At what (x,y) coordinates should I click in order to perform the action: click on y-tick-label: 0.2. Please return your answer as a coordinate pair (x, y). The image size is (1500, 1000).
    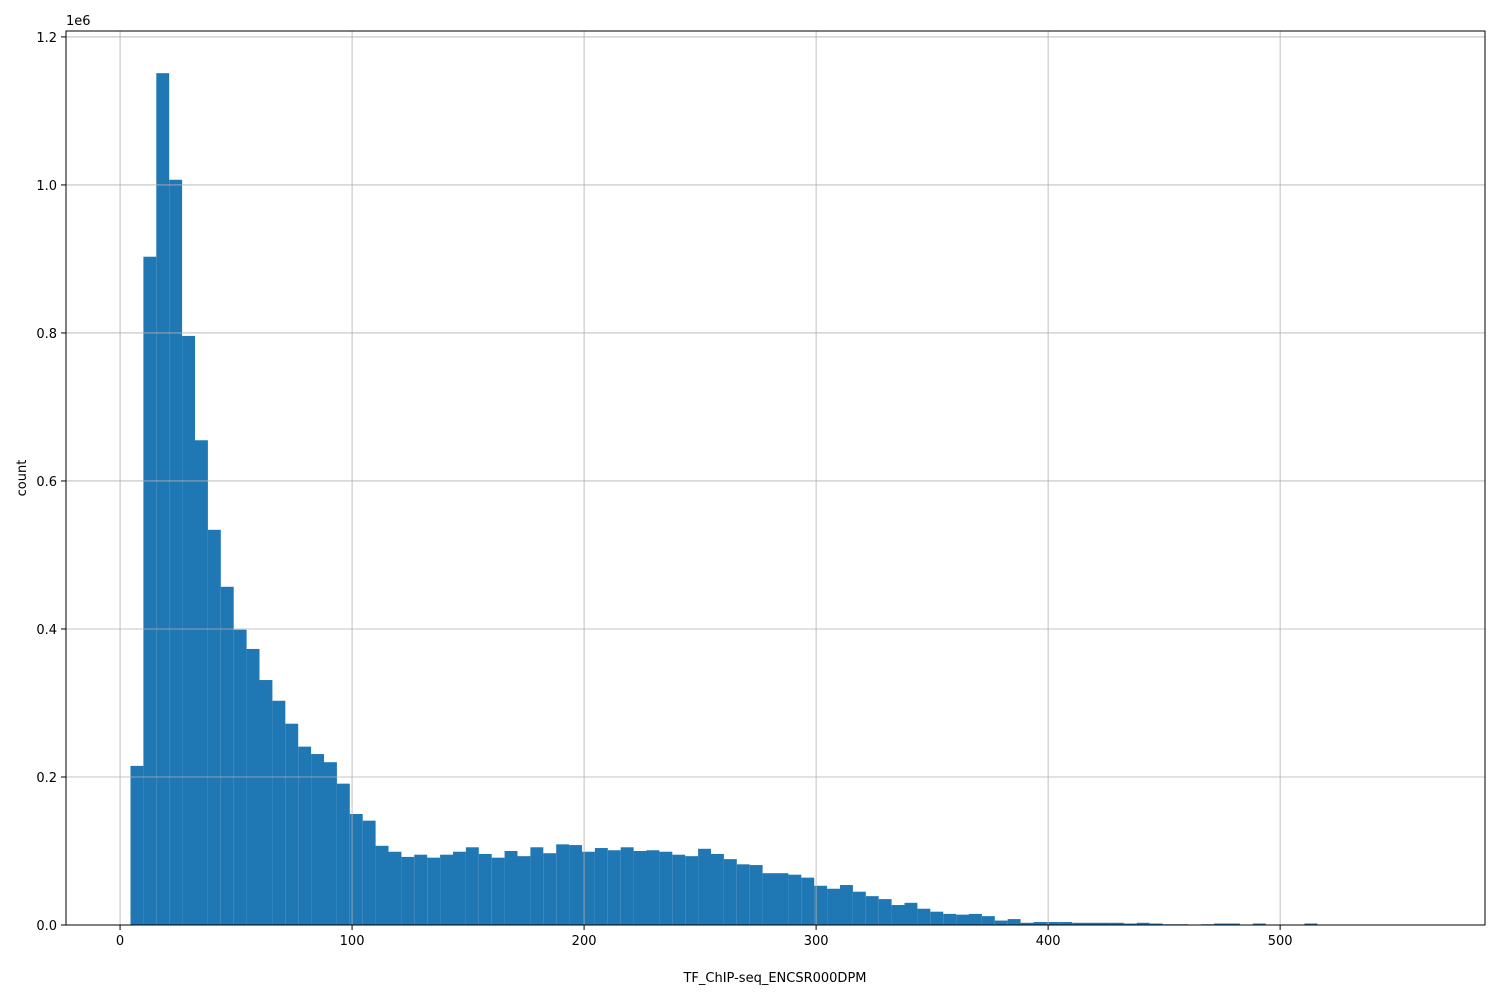
    Looking at the image, I should click on (46, 778).